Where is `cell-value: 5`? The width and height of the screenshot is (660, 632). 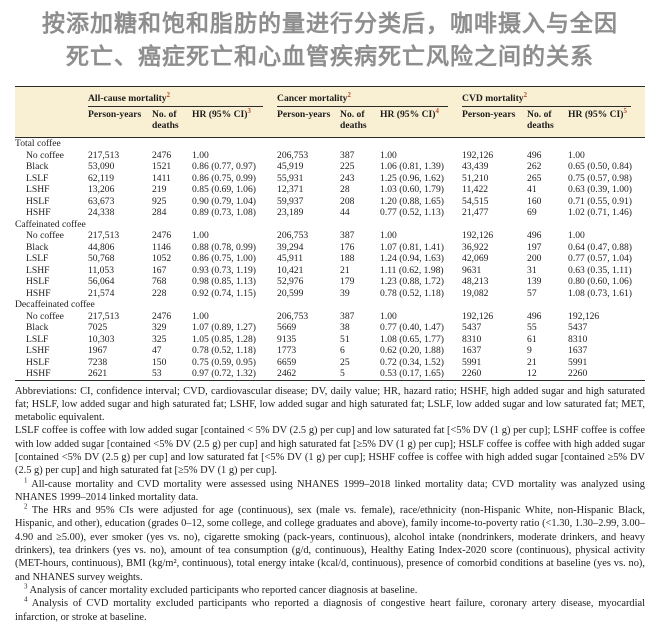 cell-value: 5 is located at coordinates (342, 373).